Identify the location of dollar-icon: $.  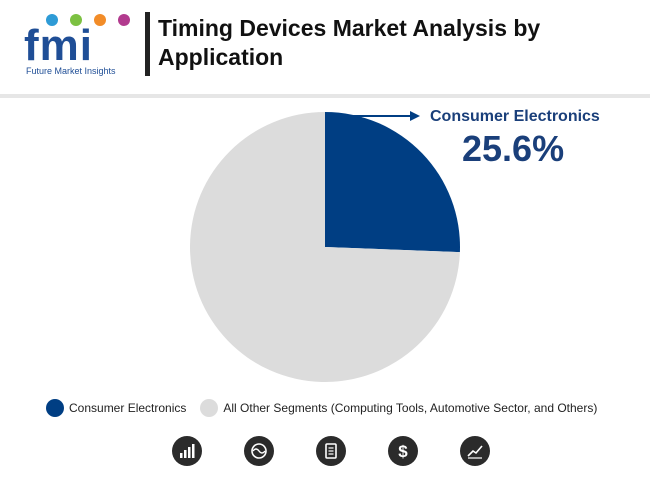
(403, 451).